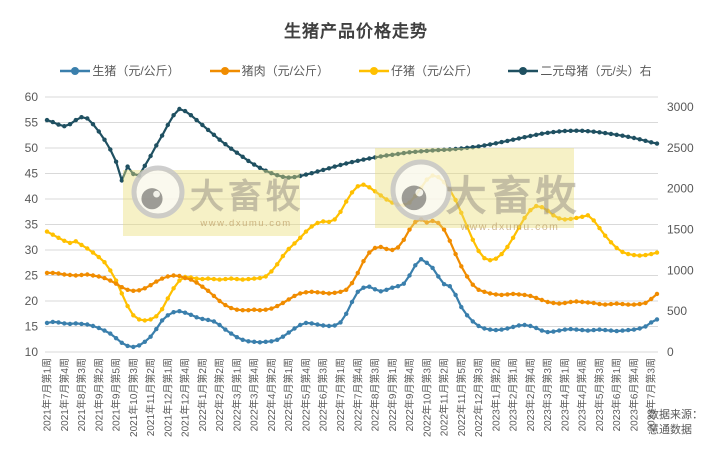  I want to click on svg-text: 2023年1月第2周, so click(495, 394).